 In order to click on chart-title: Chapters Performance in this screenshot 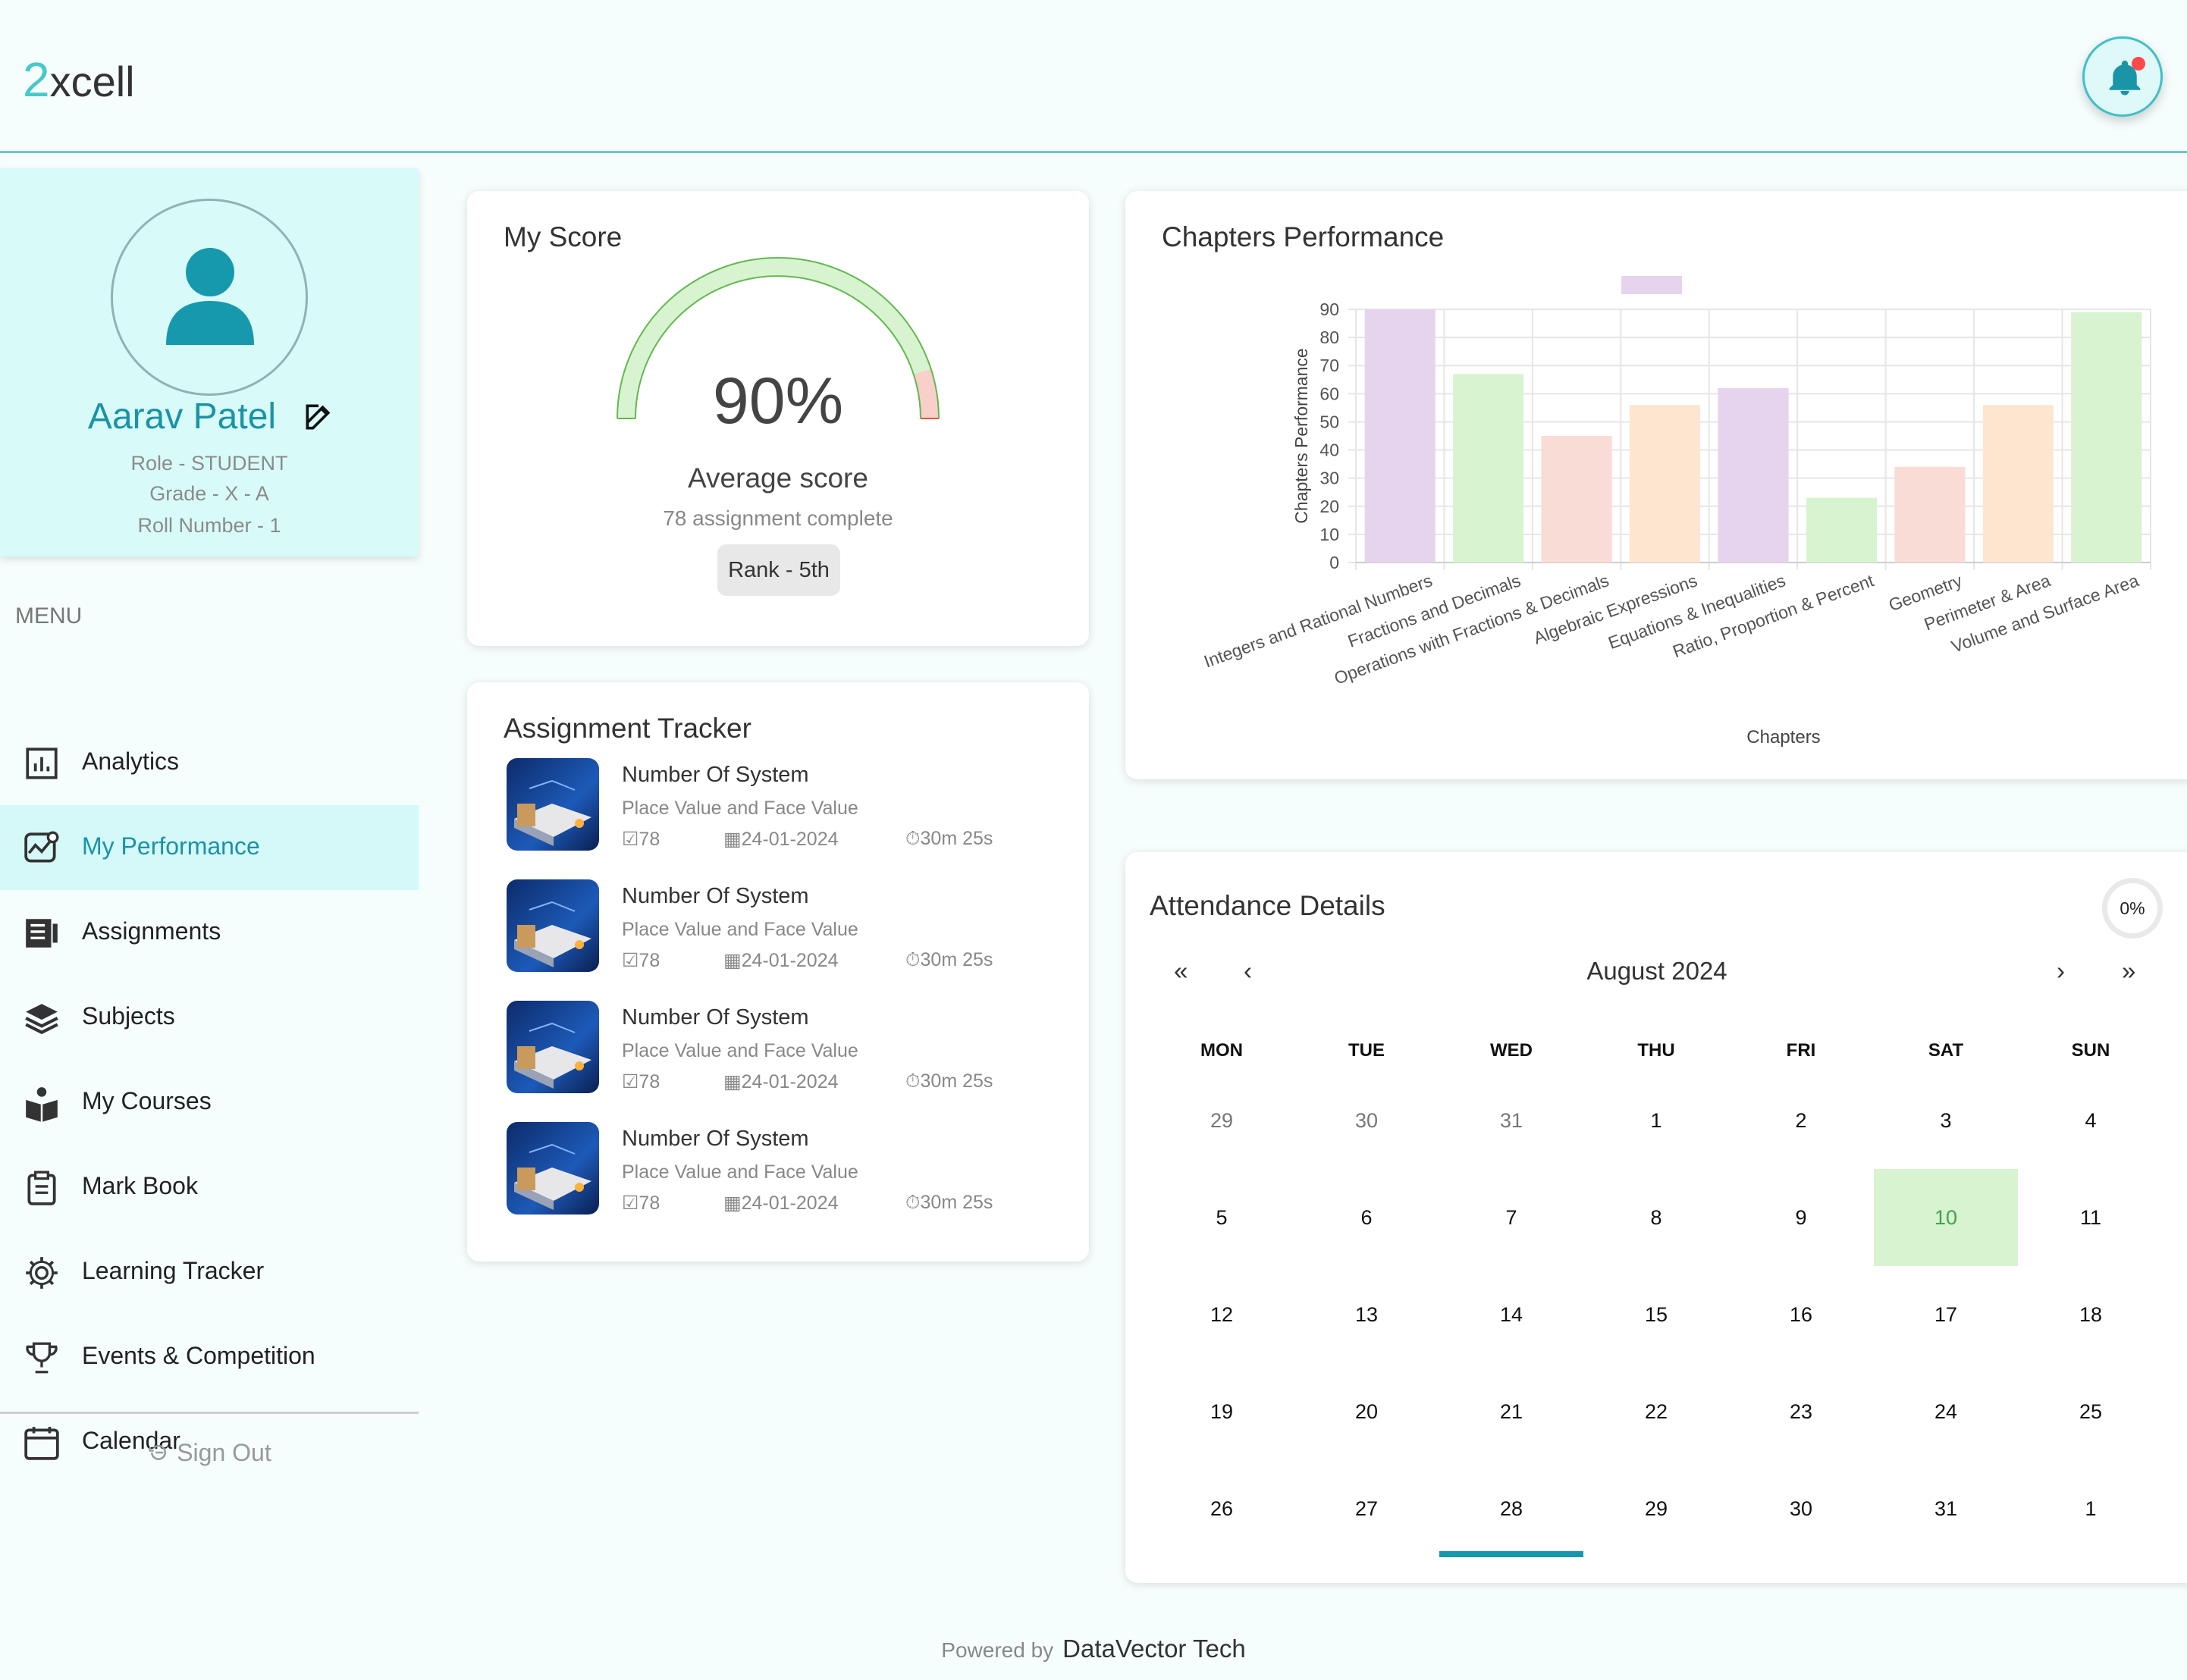, I will do `click(1304, 236)`.